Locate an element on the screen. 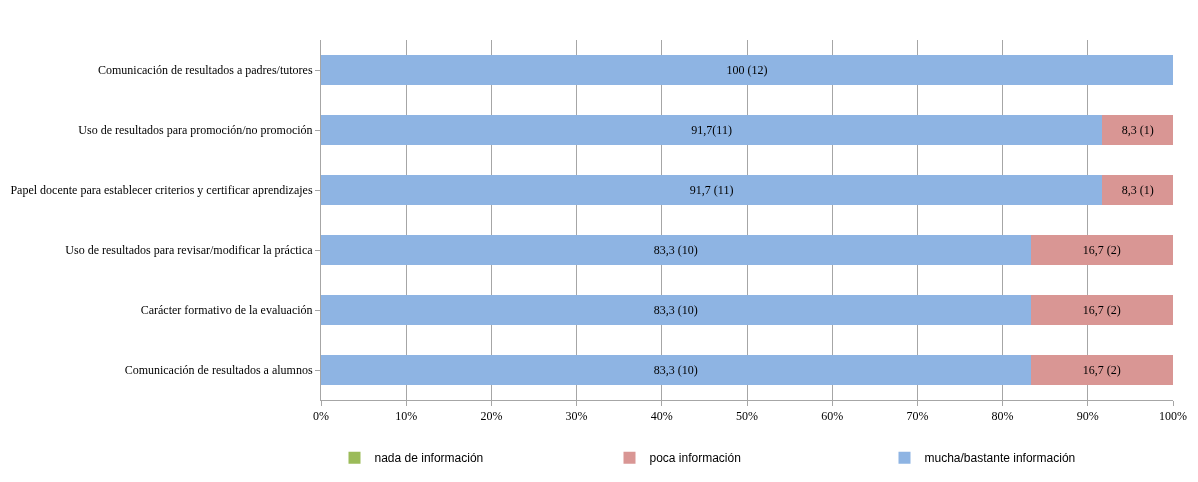  x-tick-label: 40% is located at coordinates (661, 416).